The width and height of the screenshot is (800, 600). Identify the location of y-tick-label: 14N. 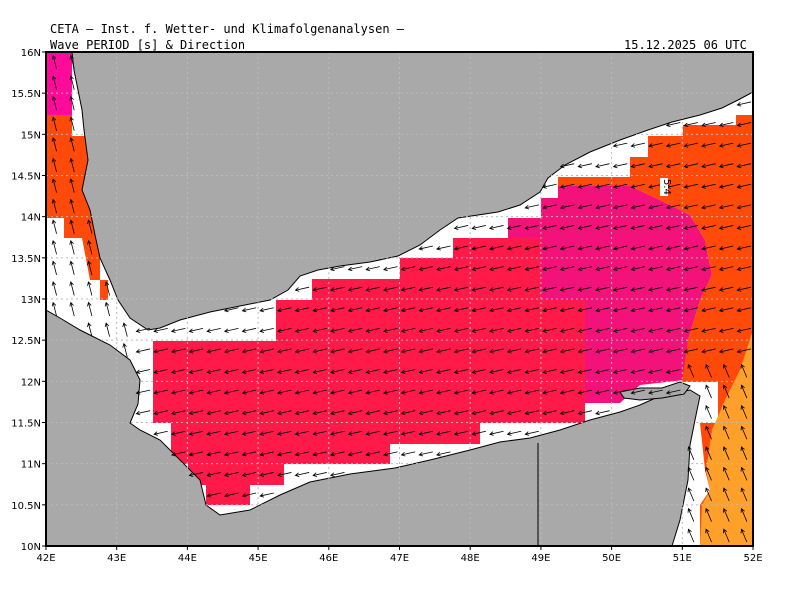
(31, 218).